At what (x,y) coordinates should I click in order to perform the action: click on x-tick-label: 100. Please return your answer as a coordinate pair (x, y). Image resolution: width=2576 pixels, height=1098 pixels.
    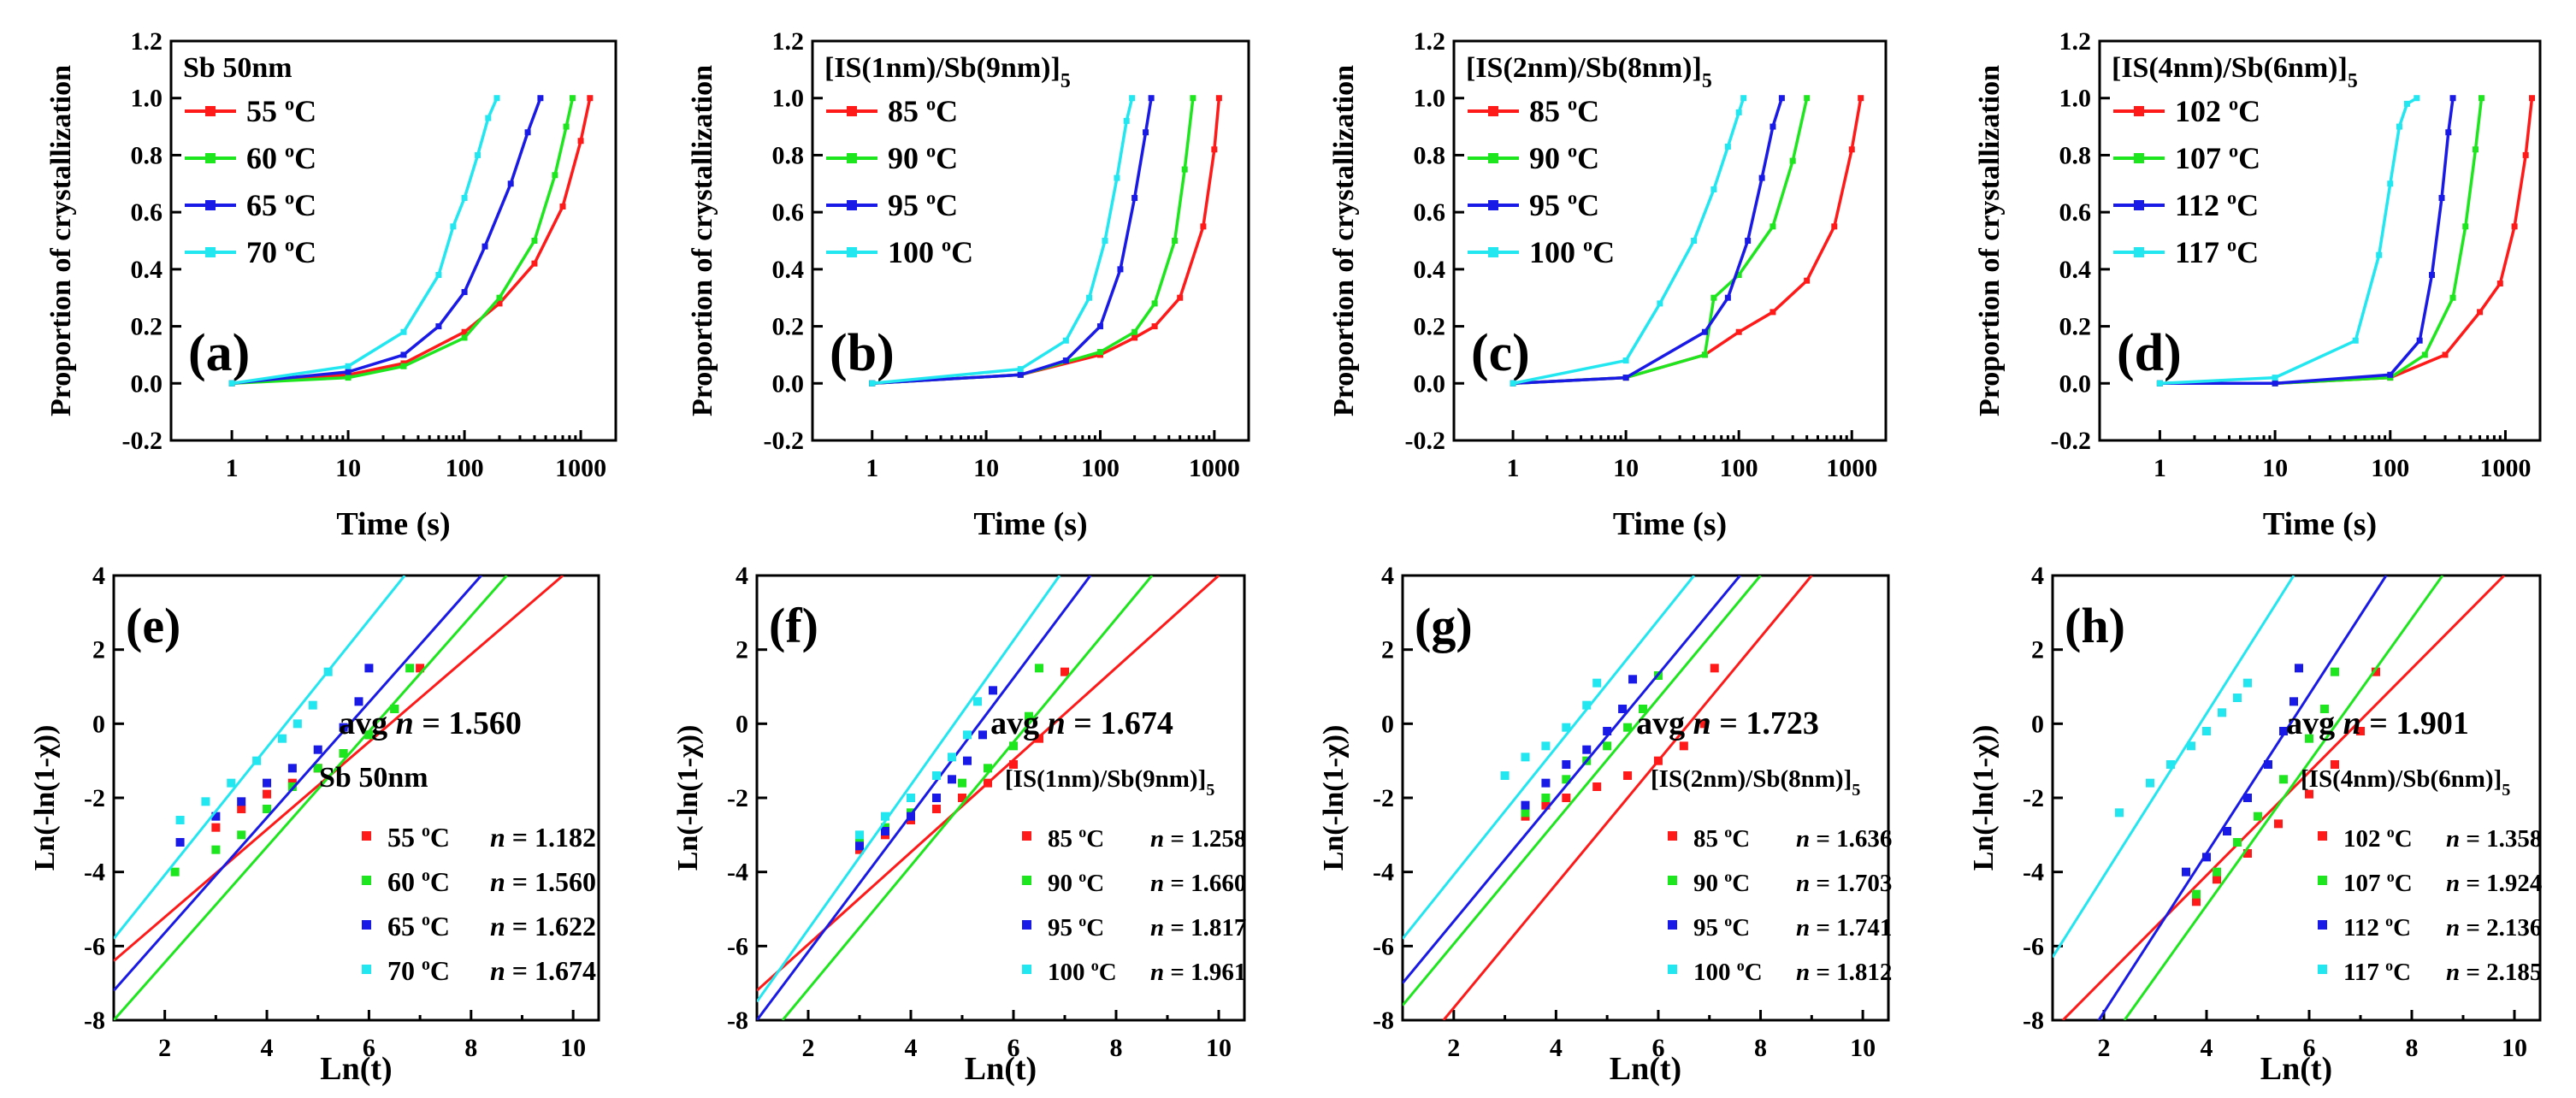
    Looking at the image, I should click on (1100, 468).